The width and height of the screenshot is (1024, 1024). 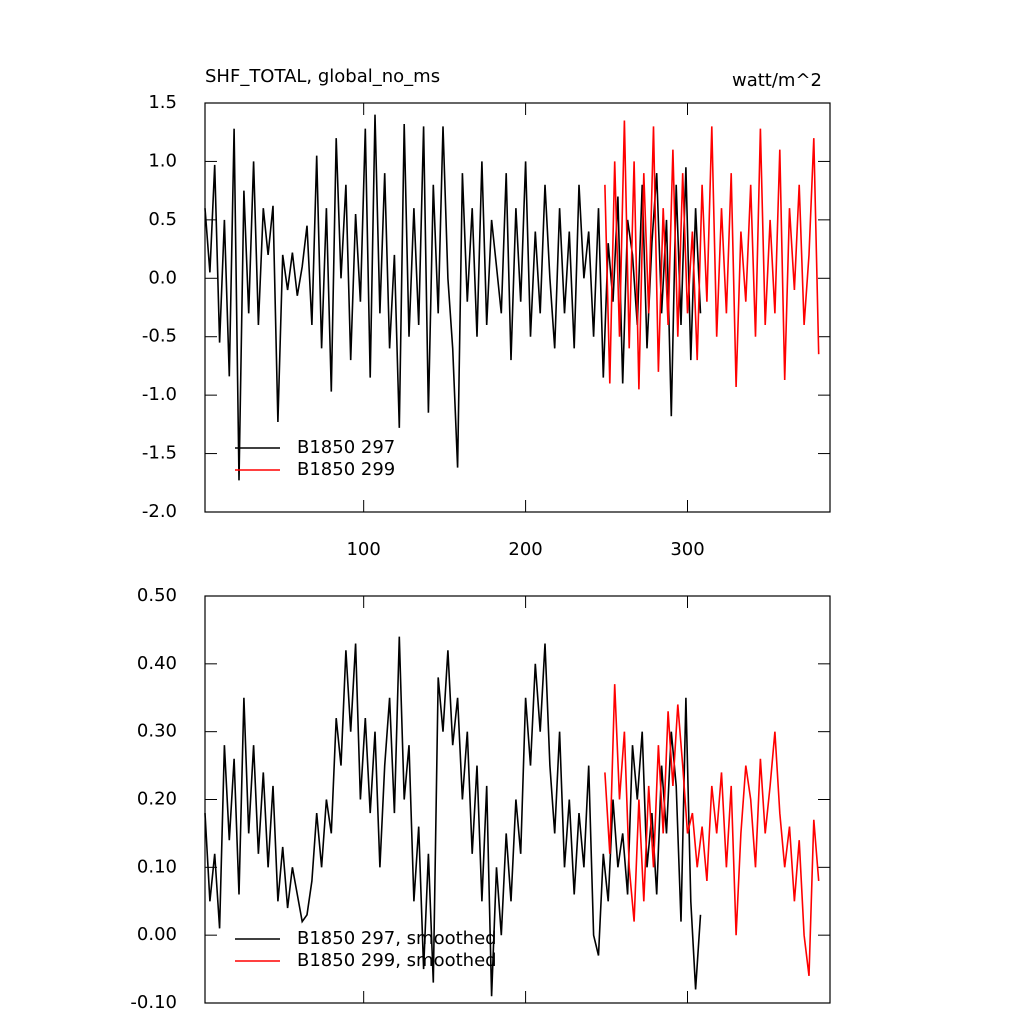 What do you see at coordinates (157, 595) in the screenshot?
I see `y-tick-label: 0.50` at bounding box center [157, 595].